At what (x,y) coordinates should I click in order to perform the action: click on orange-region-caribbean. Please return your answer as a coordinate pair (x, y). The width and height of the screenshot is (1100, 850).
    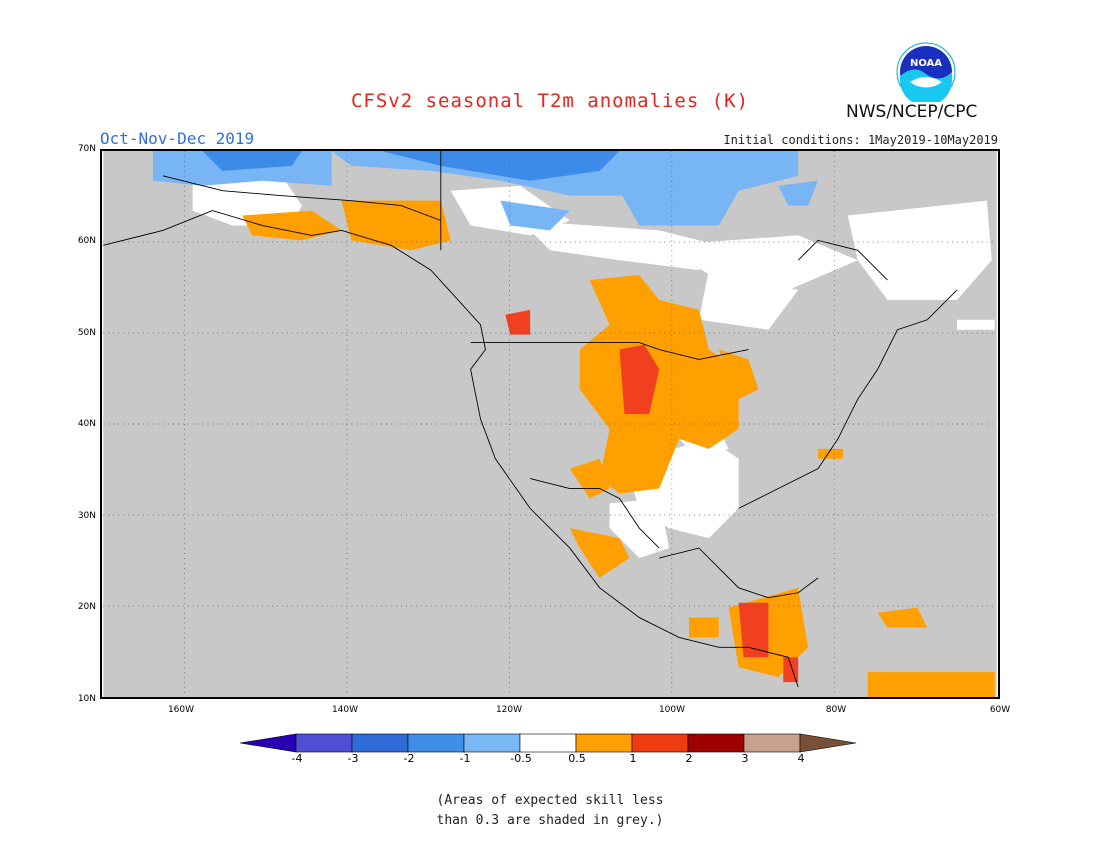
    Looking at the image, I should click on (902, 617).